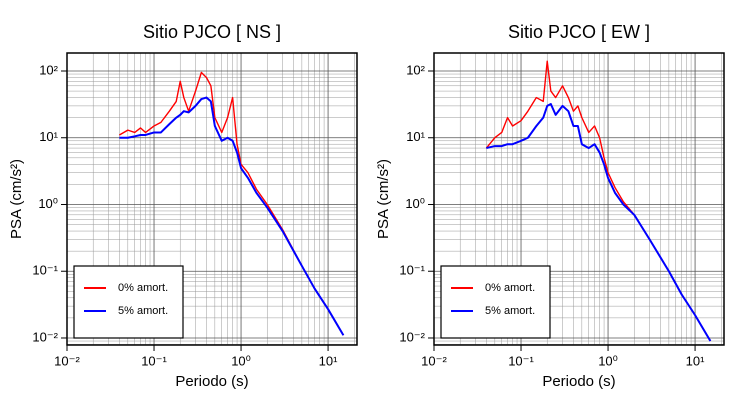 Image resolution: width=730 pixels, height=400 pixels. Describe the element at coordinates (579, 32) in the screenshot. I see `chart-title: Sitio PJCO [ EW ]` at that location.